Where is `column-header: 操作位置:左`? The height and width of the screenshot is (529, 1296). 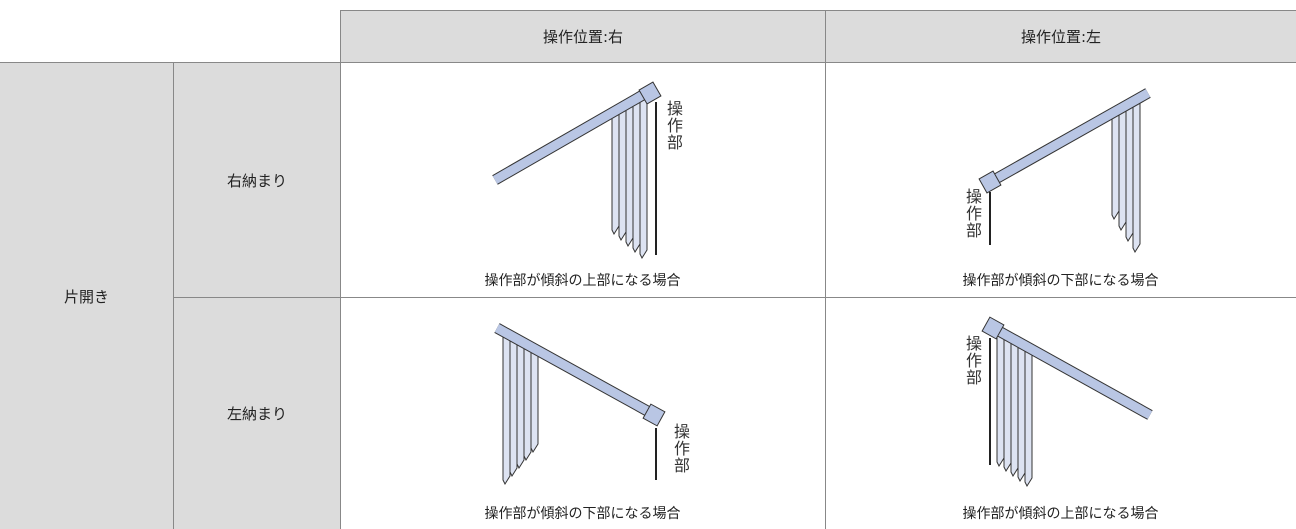 column-header: 操作位置:左 is located at coordinates (1060, 36).